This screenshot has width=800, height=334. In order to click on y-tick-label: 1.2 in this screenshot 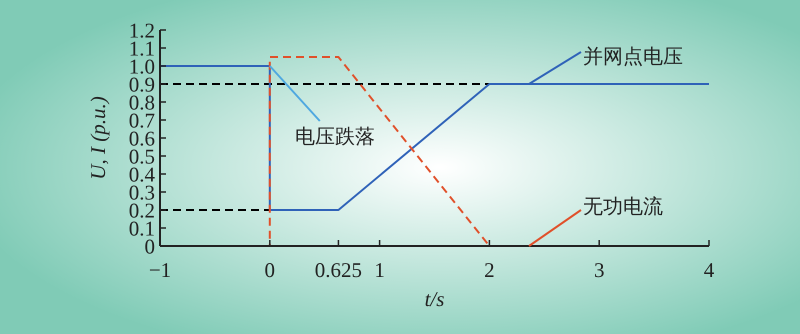, I will do `click(141, 30)`.